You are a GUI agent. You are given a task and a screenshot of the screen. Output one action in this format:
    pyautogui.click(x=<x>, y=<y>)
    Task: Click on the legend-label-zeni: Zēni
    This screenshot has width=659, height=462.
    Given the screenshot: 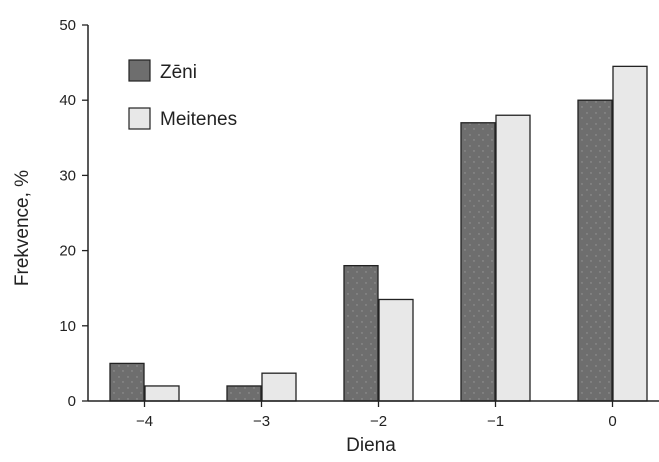 What is the action you would take?
    pyautogui.click(x=178, y=72)
    